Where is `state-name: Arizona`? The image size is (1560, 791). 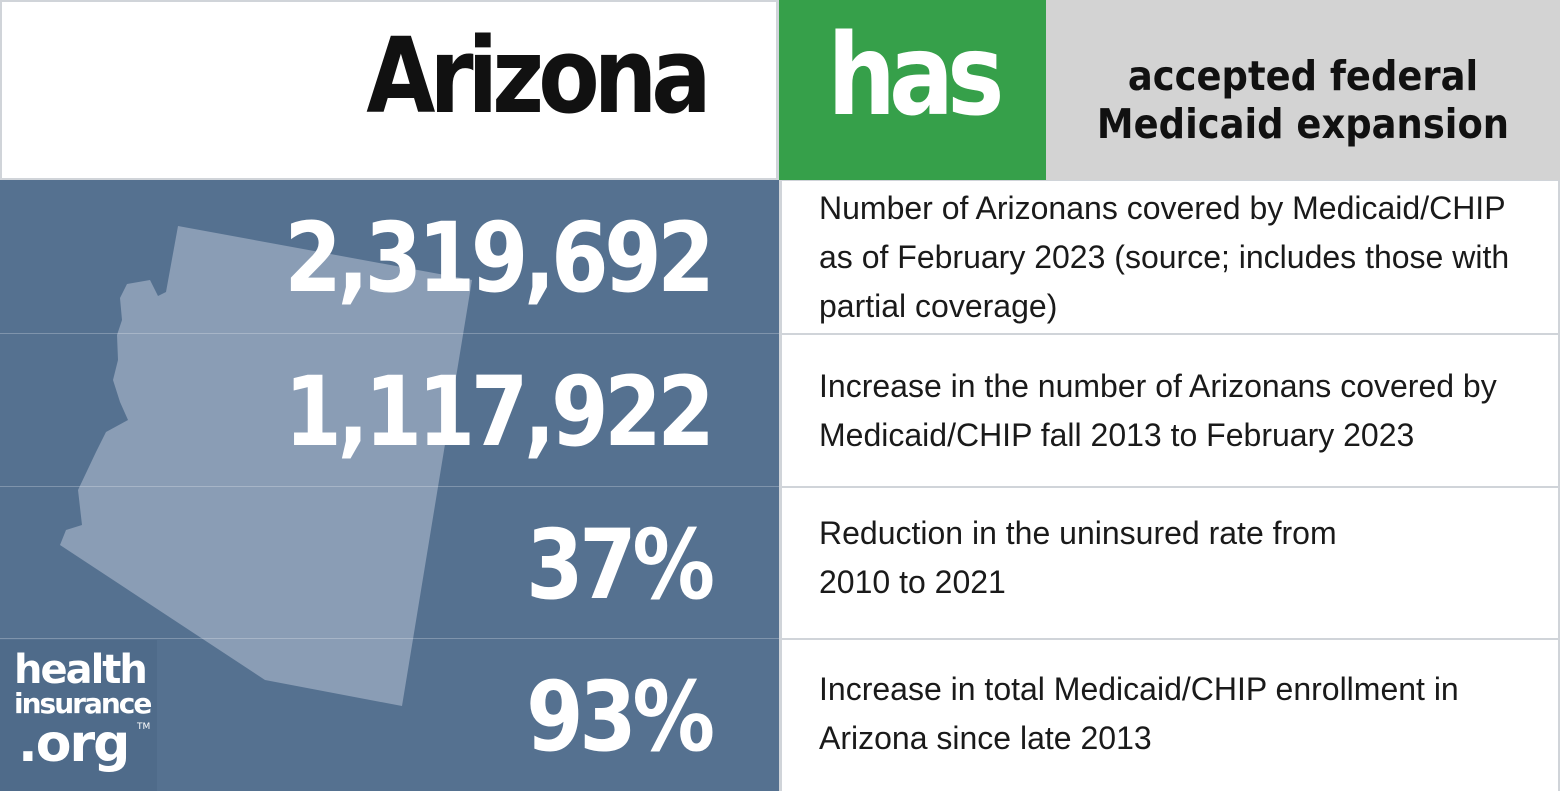
state-name: Arizona is located at coordinates (539, 76).